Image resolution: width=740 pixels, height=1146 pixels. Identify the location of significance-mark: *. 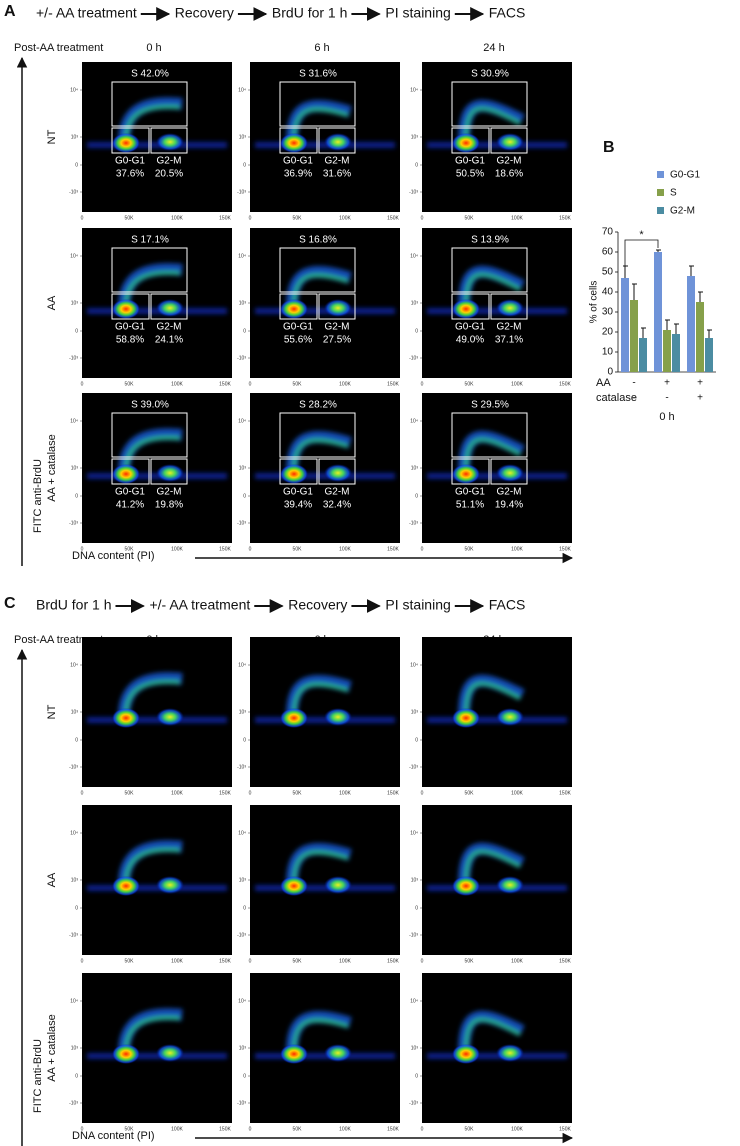
(641, 235).